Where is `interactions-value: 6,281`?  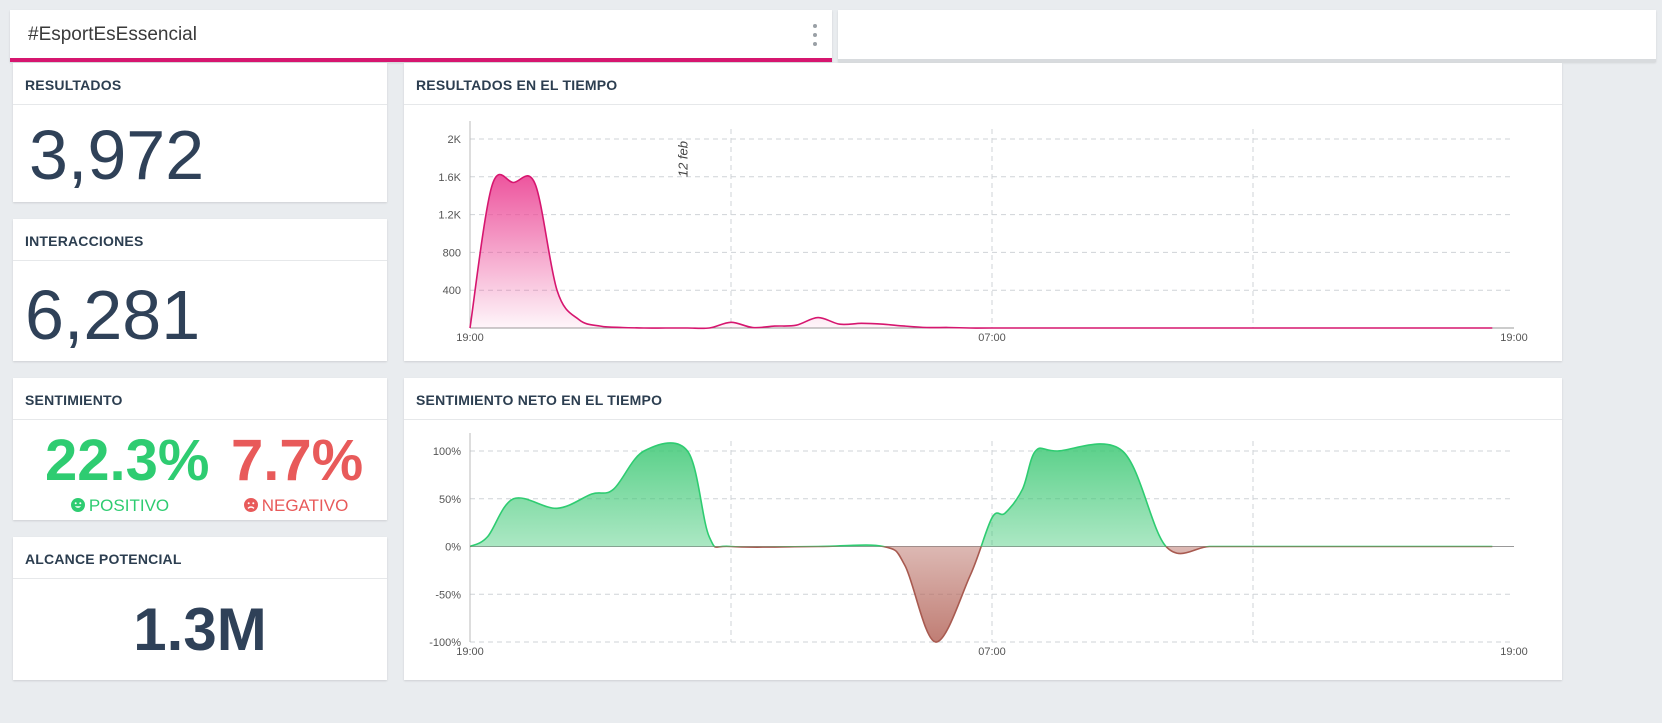 interactions-value: 6,281 is located at coordinates (113, 315).